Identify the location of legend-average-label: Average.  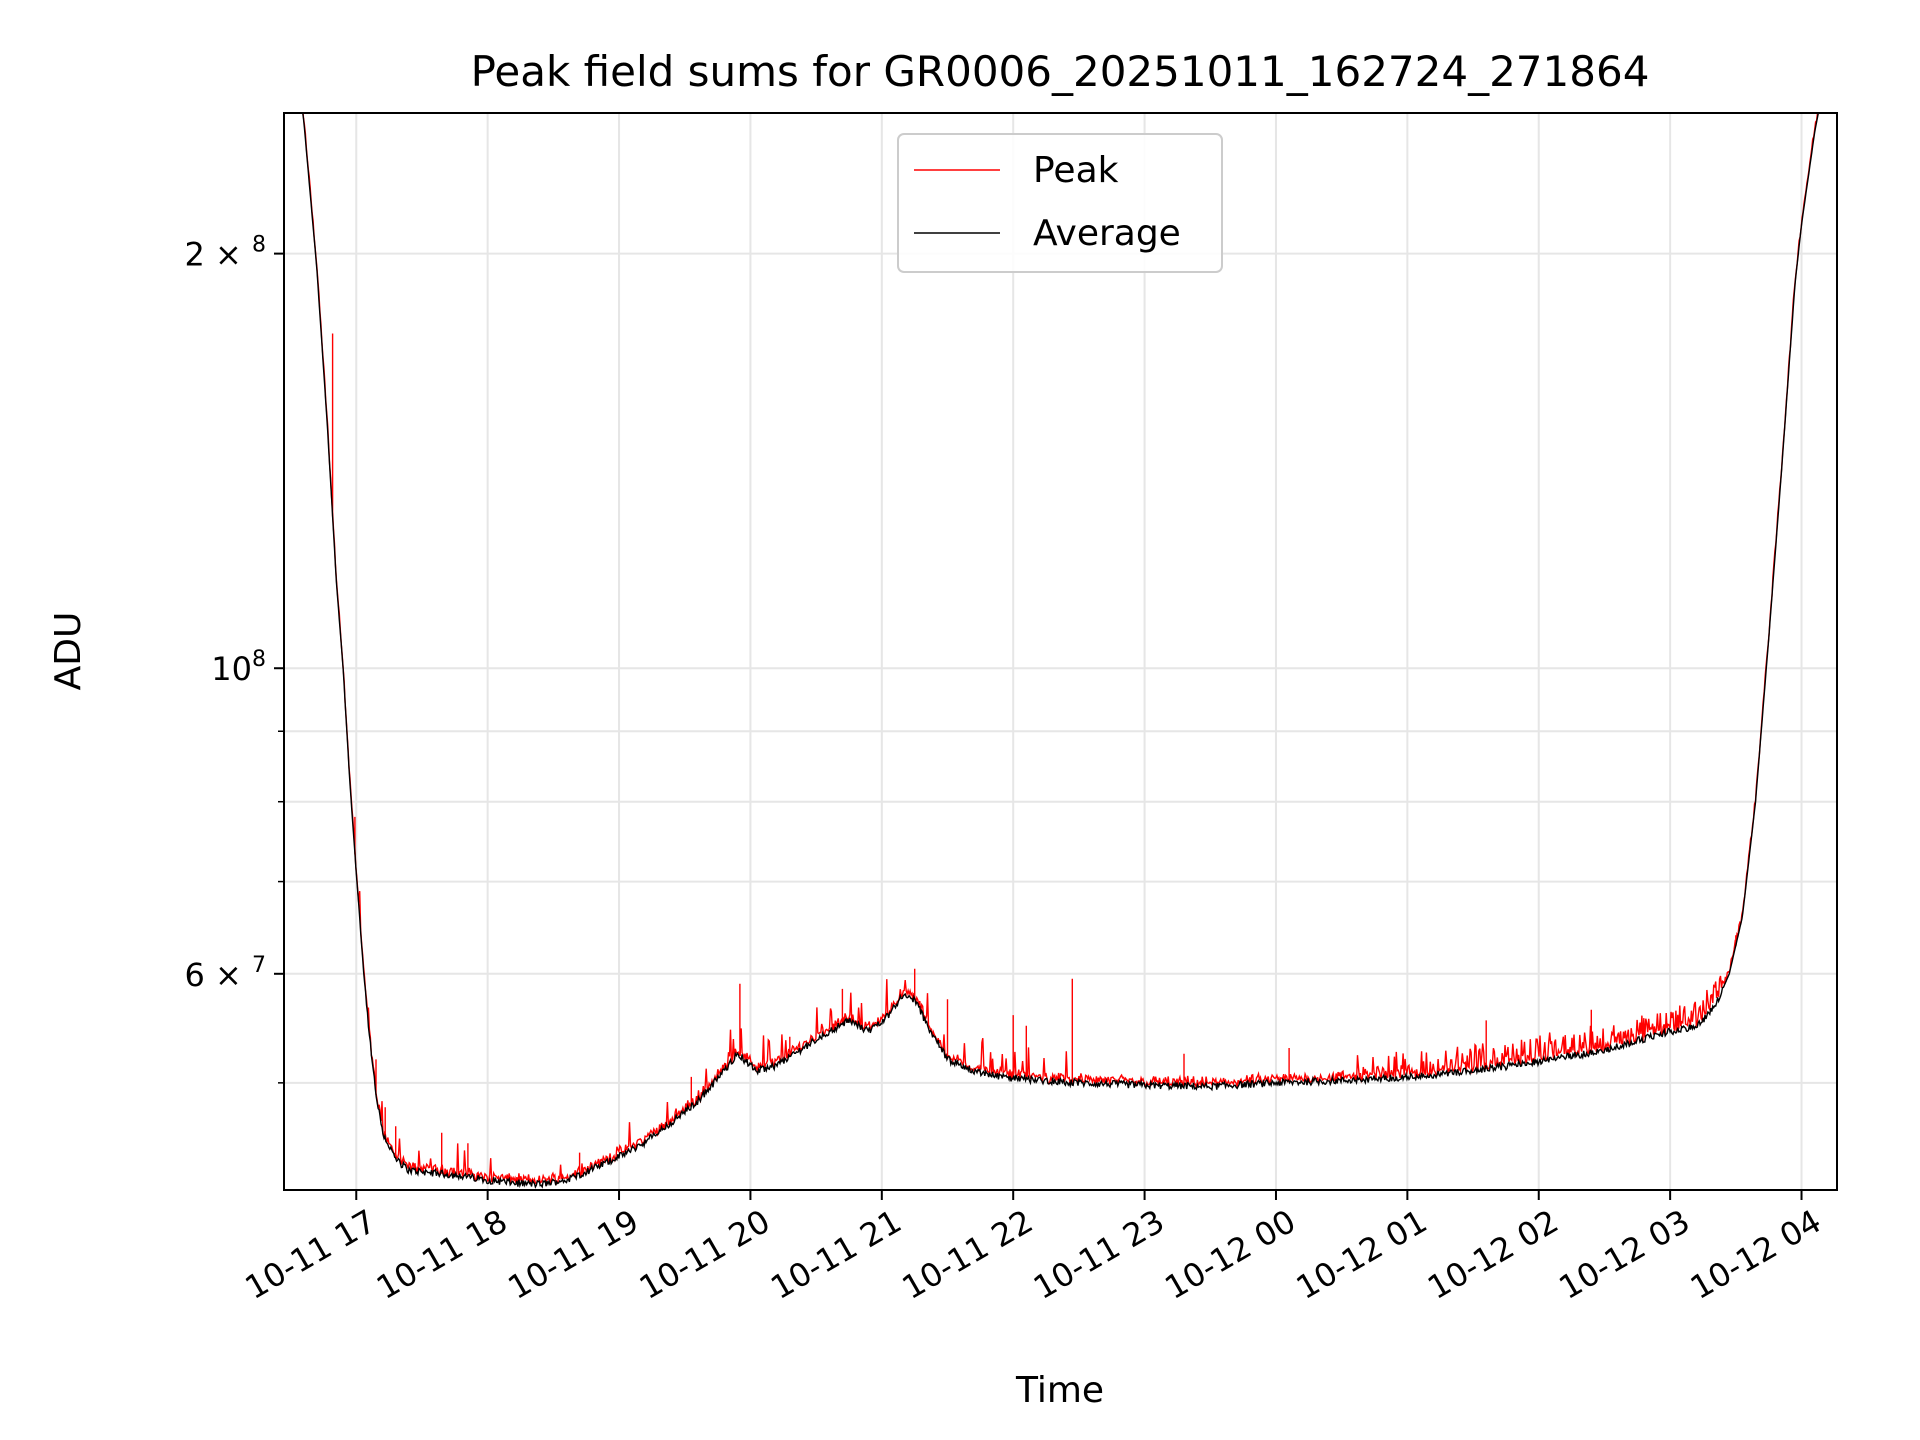
(1107, 233).